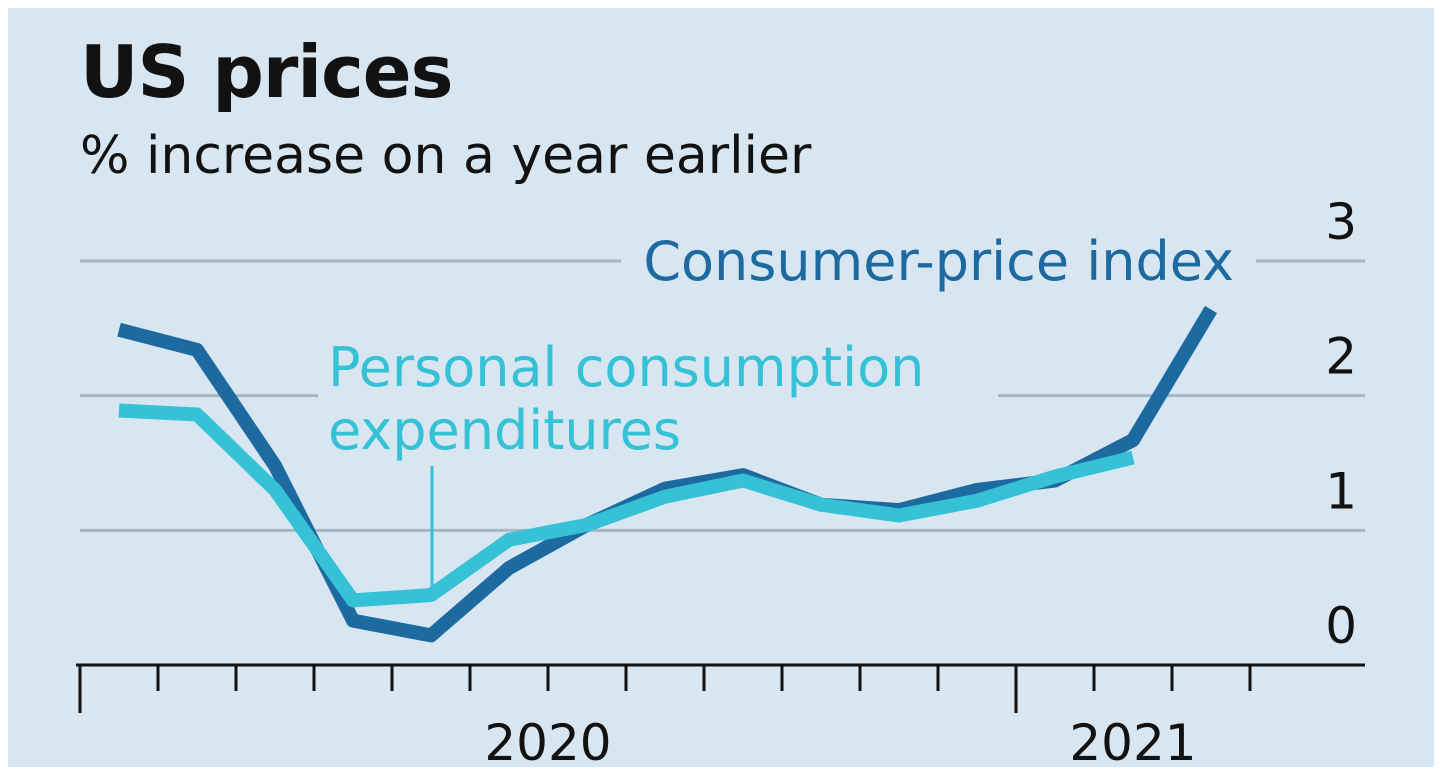  What do you see at coordinates (266, 72) in the screenshot?
I see `chart-title: US prices` at bounding box center [266, 72].